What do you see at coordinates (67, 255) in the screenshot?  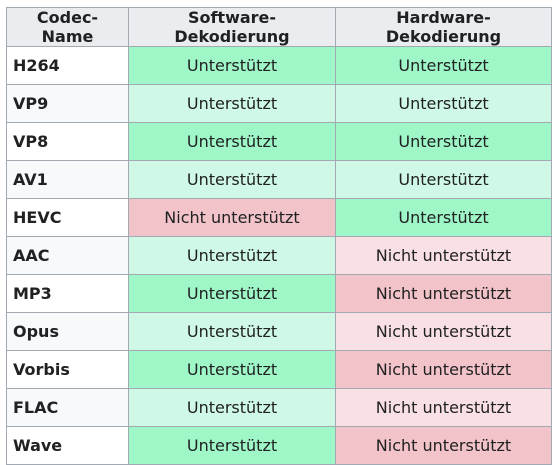 I see `codec-name-cell: AAC` at bounding box center [67, 255].